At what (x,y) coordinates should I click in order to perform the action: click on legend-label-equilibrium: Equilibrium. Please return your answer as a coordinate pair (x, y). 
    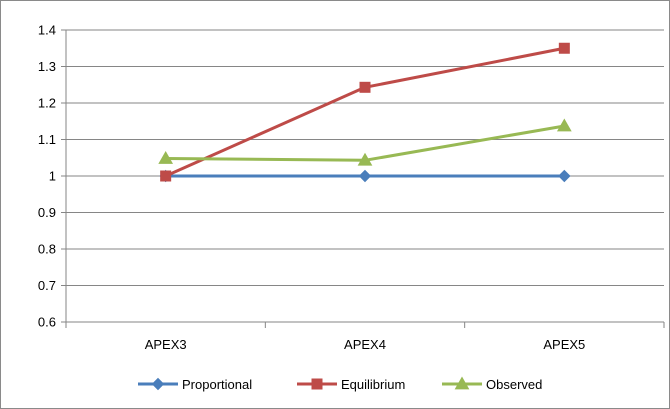
    Looking at the image, I should click on (373, 384).